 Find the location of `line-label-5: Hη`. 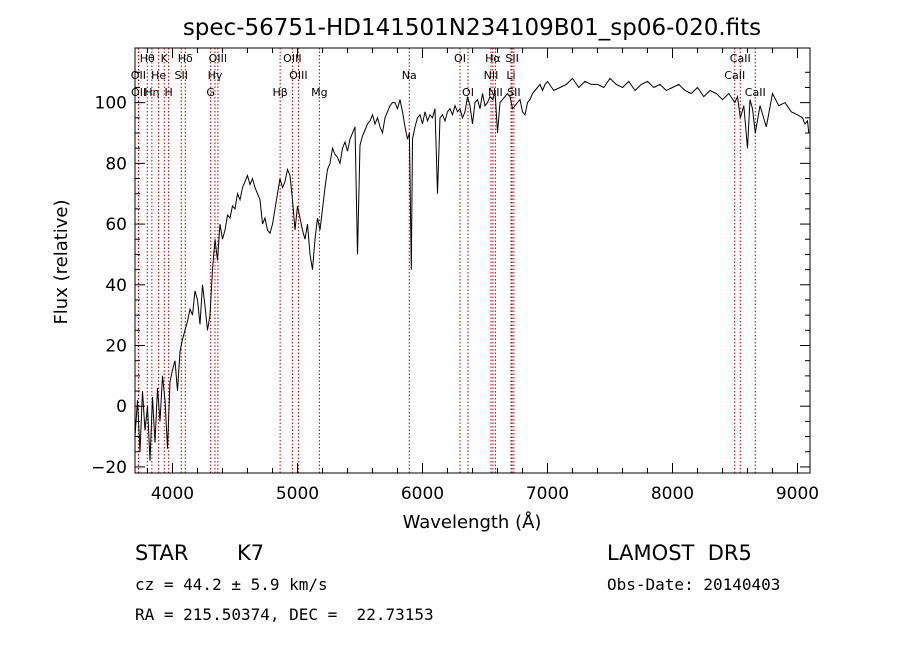

line-label-5: Hη is located at coordinates (151, 92).